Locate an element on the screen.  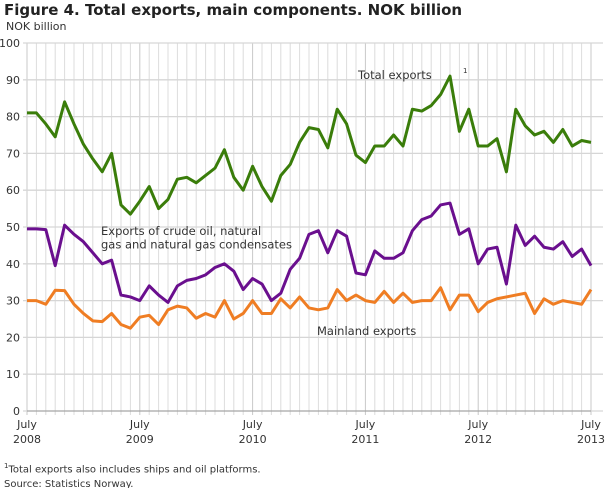
series-label-mainland: Mainland exports is located at coordinates (366, 331).